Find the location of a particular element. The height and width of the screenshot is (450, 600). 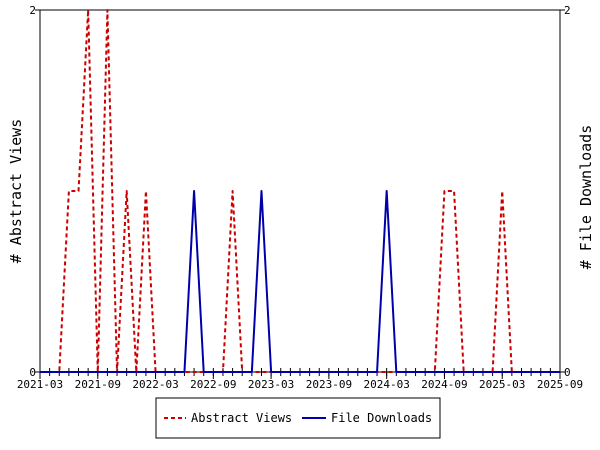

x-tick-label: 2022-09 is located at coordinates (213, 384).